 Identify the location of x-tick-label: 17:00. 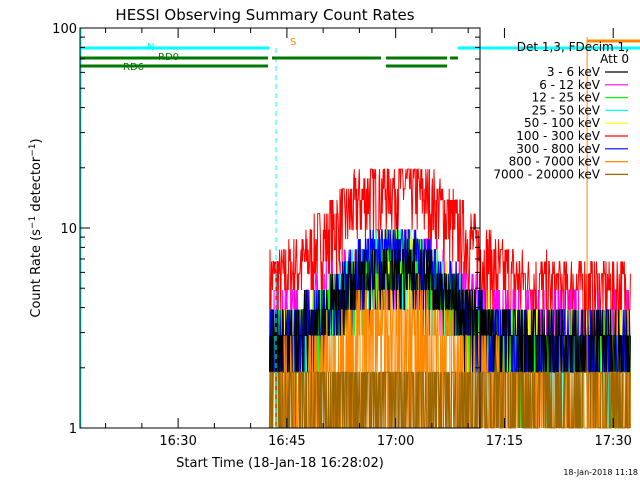
(395, 441).